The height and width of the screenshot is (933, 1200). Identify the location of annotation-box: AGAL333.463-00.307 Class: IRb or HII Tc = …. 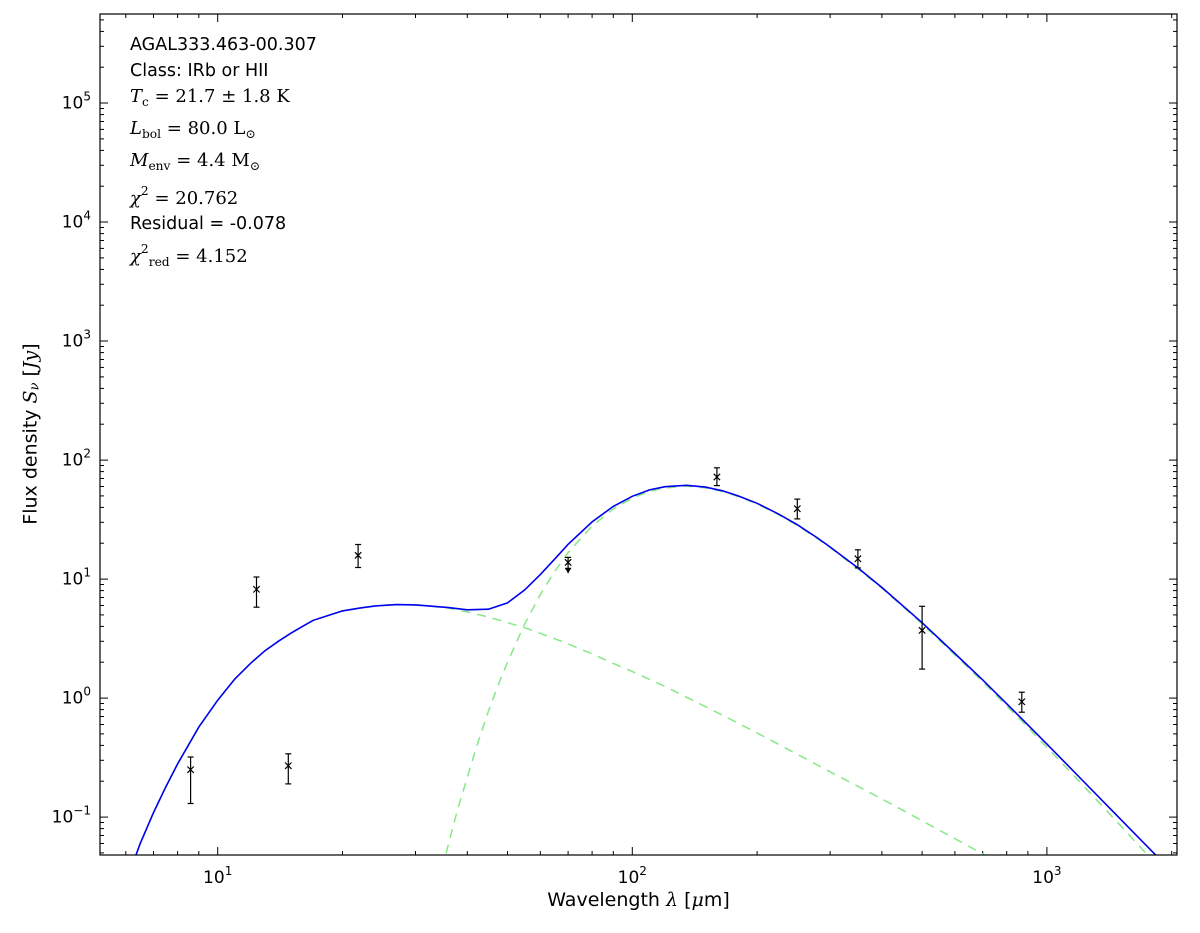
(223, 154).